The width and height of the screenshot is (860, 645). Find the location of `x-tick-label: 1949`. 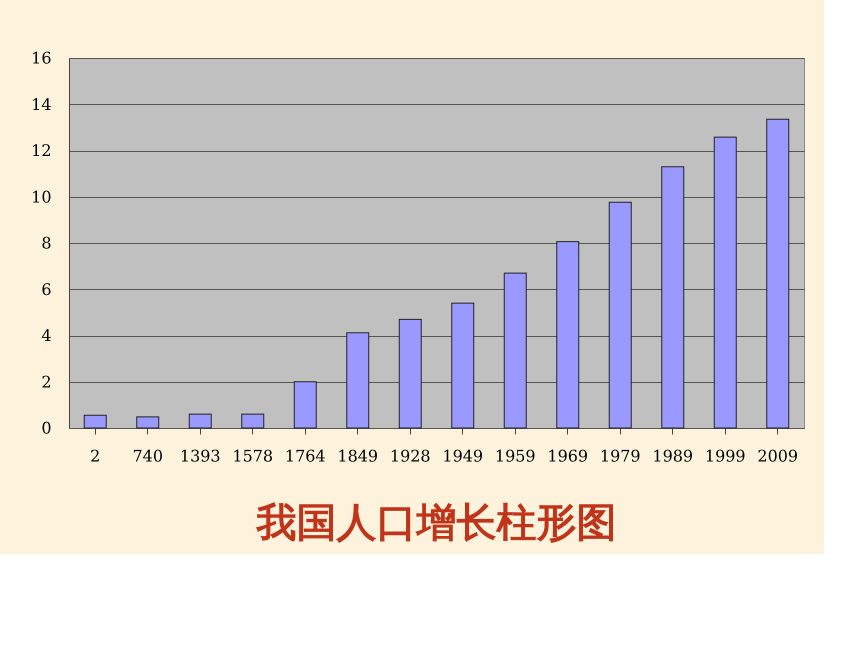

x-tick-label: 1949 is located at coordinates (463, 456).